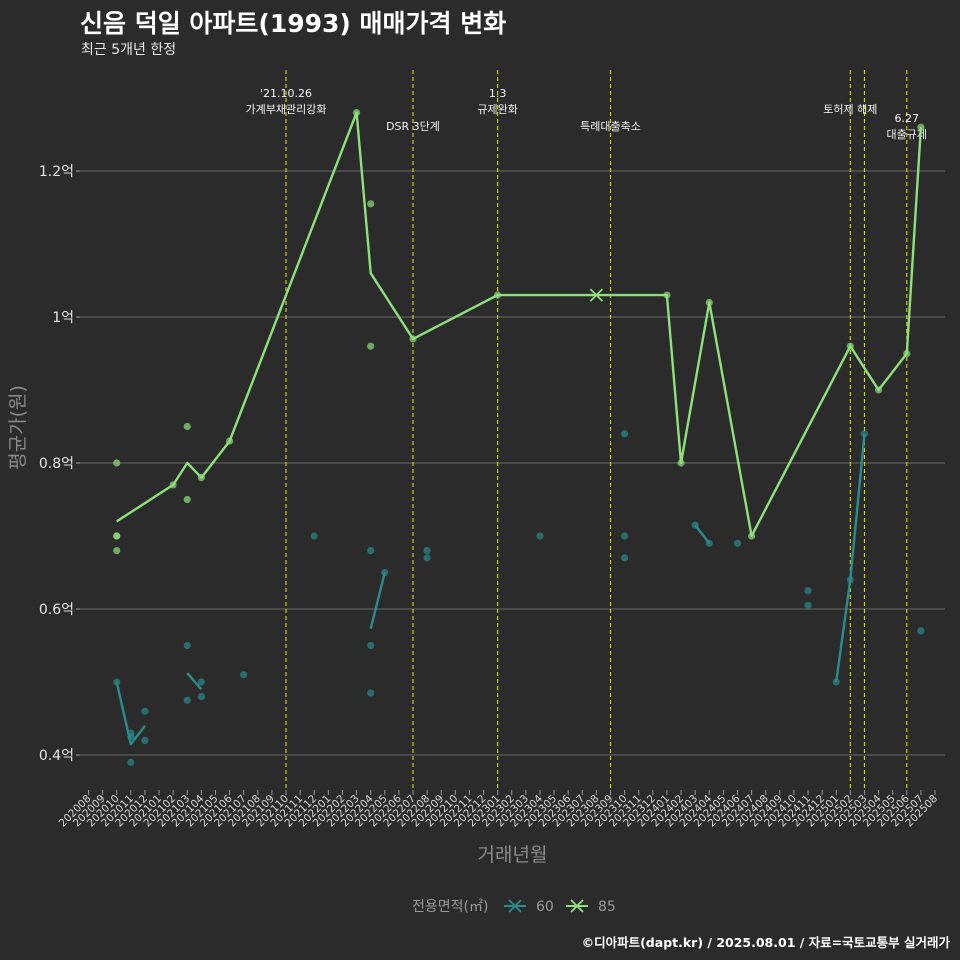  Describe the element at coordinates (610, 126) in the screenshot. I see `event-label: 특례대출축소` at that location.